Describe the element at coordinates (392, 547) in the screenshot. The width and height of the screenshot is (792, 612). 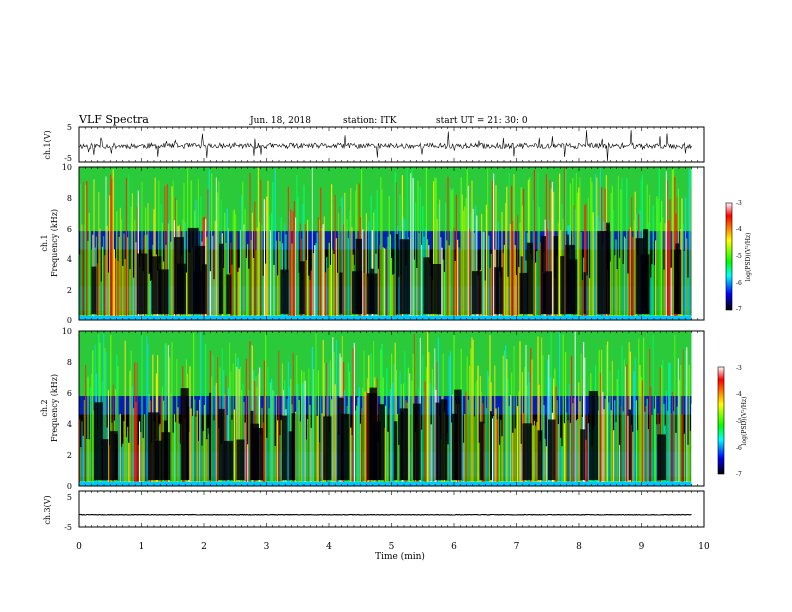
I see `xtick-5: 5` at that location.